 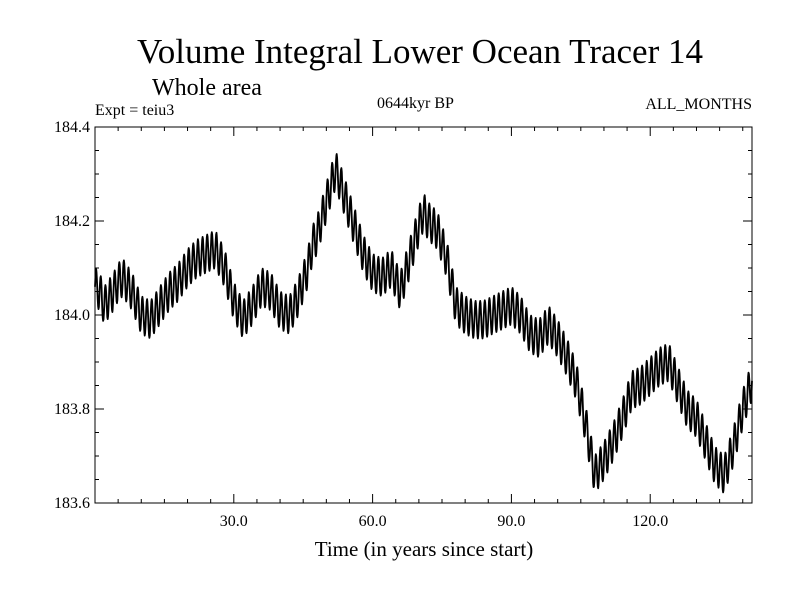 What do you see at coordinates (511, 521) in the screenshot?
I see `x-tick-label: 90.0` at bounding box center [511, 521].